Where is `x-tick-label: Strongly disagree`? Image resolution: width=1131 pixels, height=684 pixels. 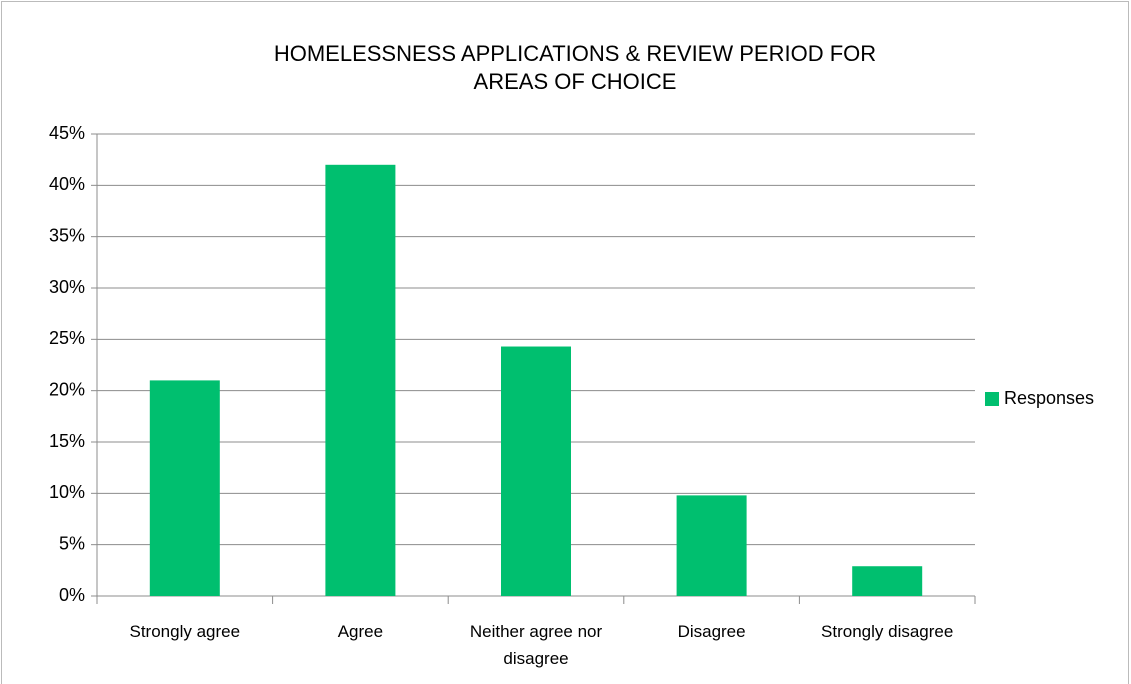 x-tick-label: Strongly disagree is located at coordinates (887, 631).